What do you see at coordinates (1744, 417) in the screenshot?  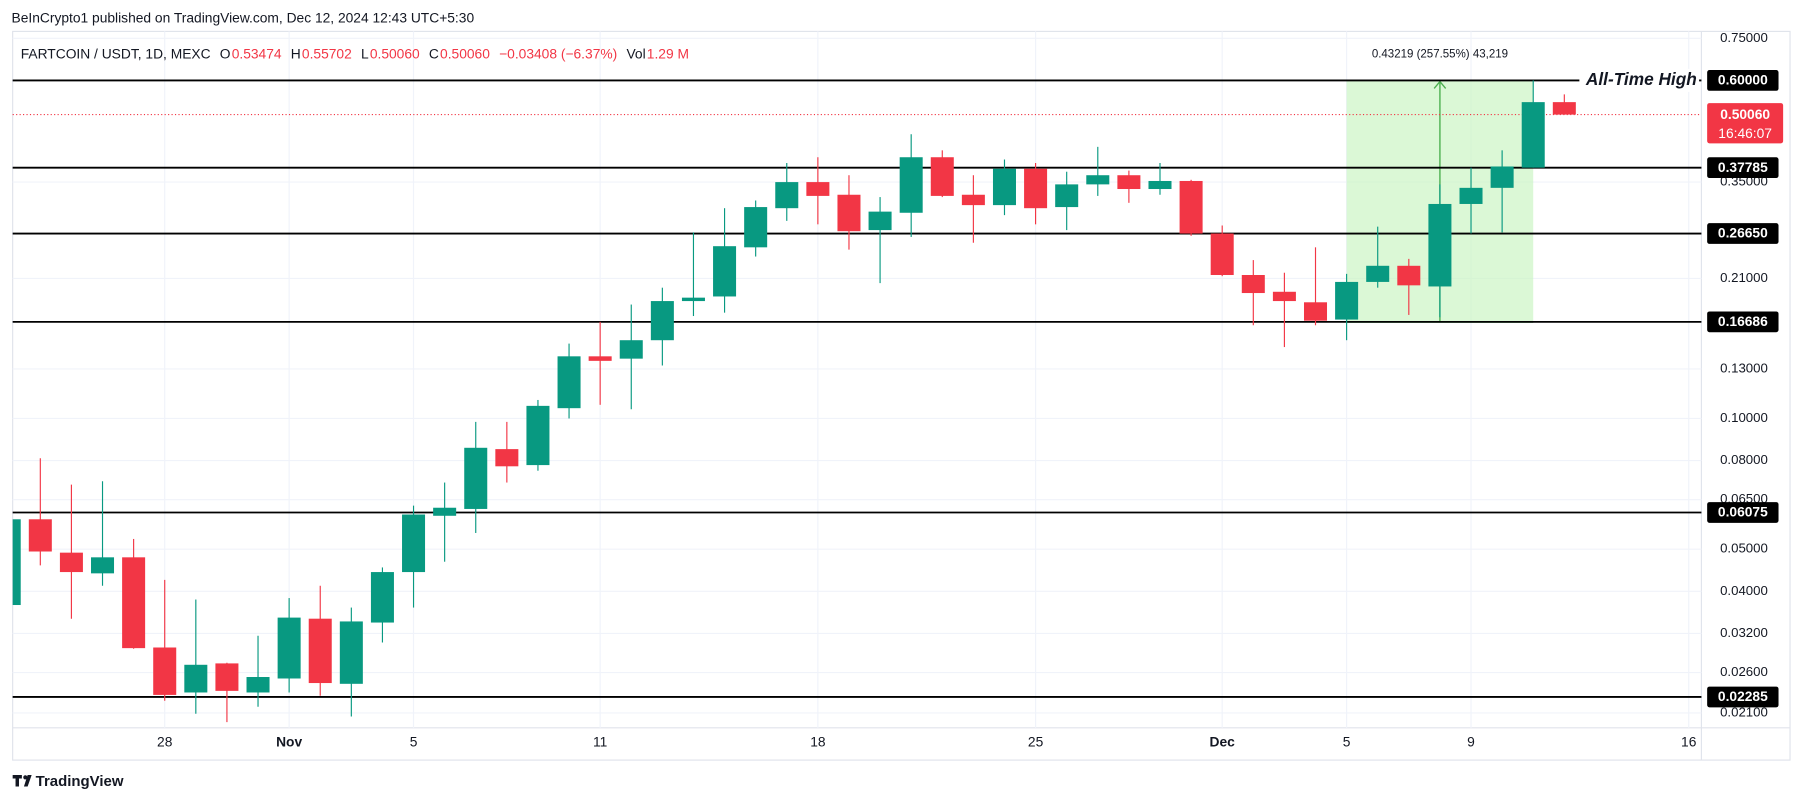 I see `y-tick-label: 0.10000` at bounding box center [1744, 417].